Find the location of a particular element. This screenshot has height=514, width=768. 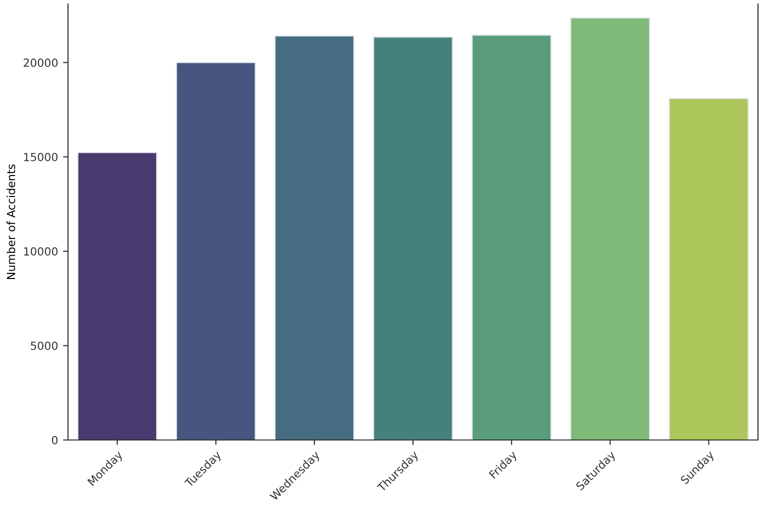

y-tick-label: 0 is located at coordinates (55, 440).